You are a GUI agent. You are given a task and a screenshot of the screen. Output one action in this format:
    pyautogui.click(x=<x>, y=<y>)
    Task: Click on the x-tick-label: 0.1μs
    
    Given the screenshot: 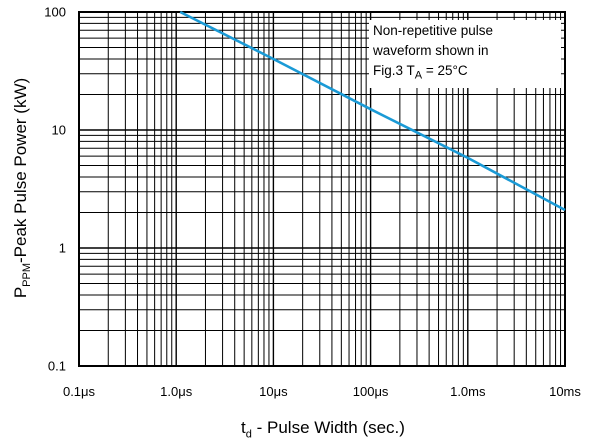 What is the action you would take?
    pyautogui.click(x=79, y=391)
    